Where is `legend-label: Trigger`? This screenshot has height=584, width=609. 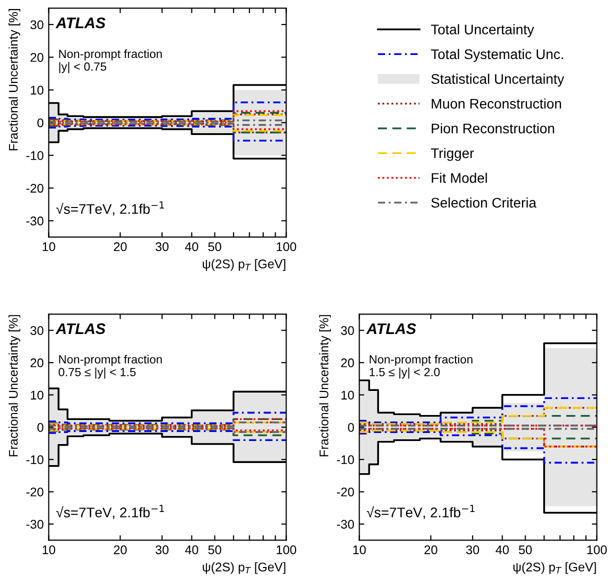 legend-label: Trigger is located at coordinates (452, 154).